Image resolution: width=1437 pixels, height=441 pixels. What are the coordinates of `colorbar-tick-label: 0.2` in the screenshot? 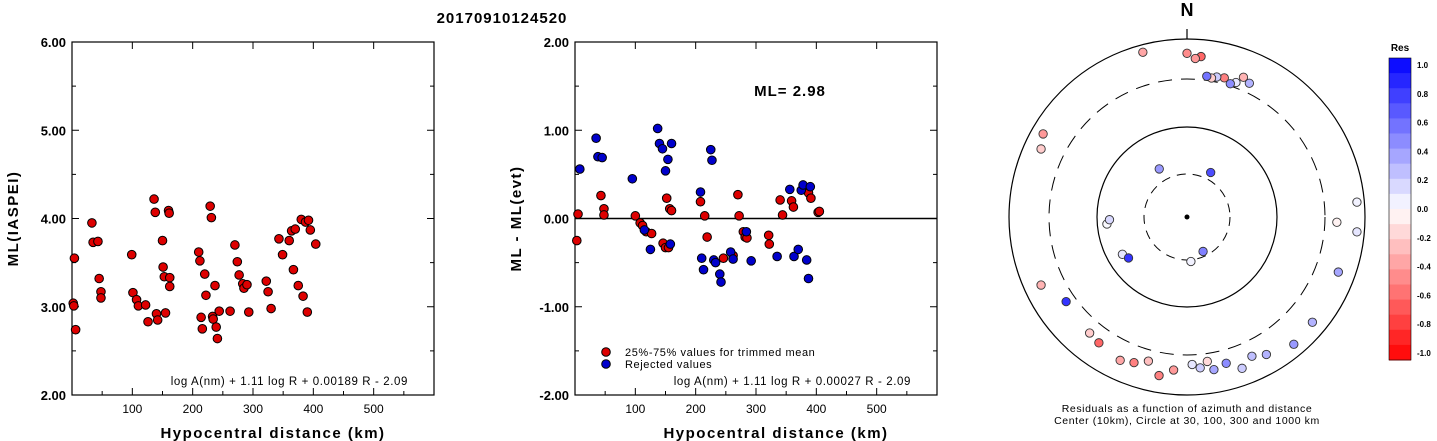 It's located at (1423, 180).